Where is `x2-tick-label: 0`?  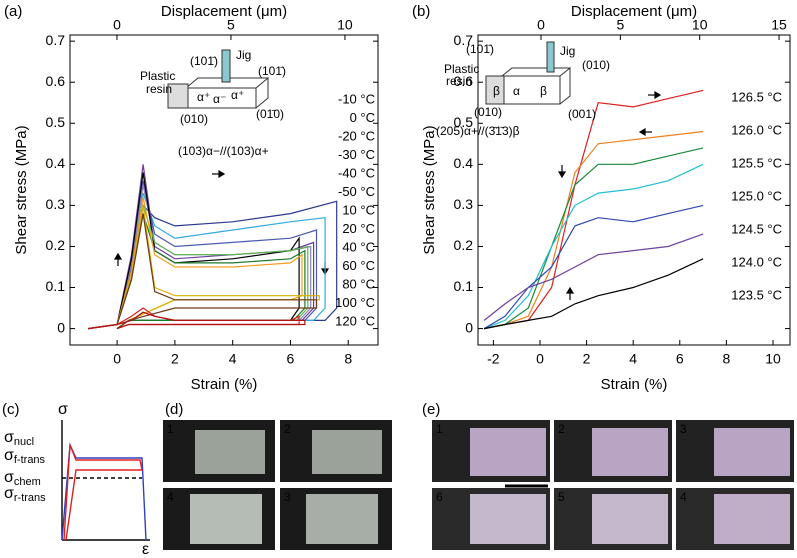 x2-tick-label: 0 is located at coordinates (541, 25).